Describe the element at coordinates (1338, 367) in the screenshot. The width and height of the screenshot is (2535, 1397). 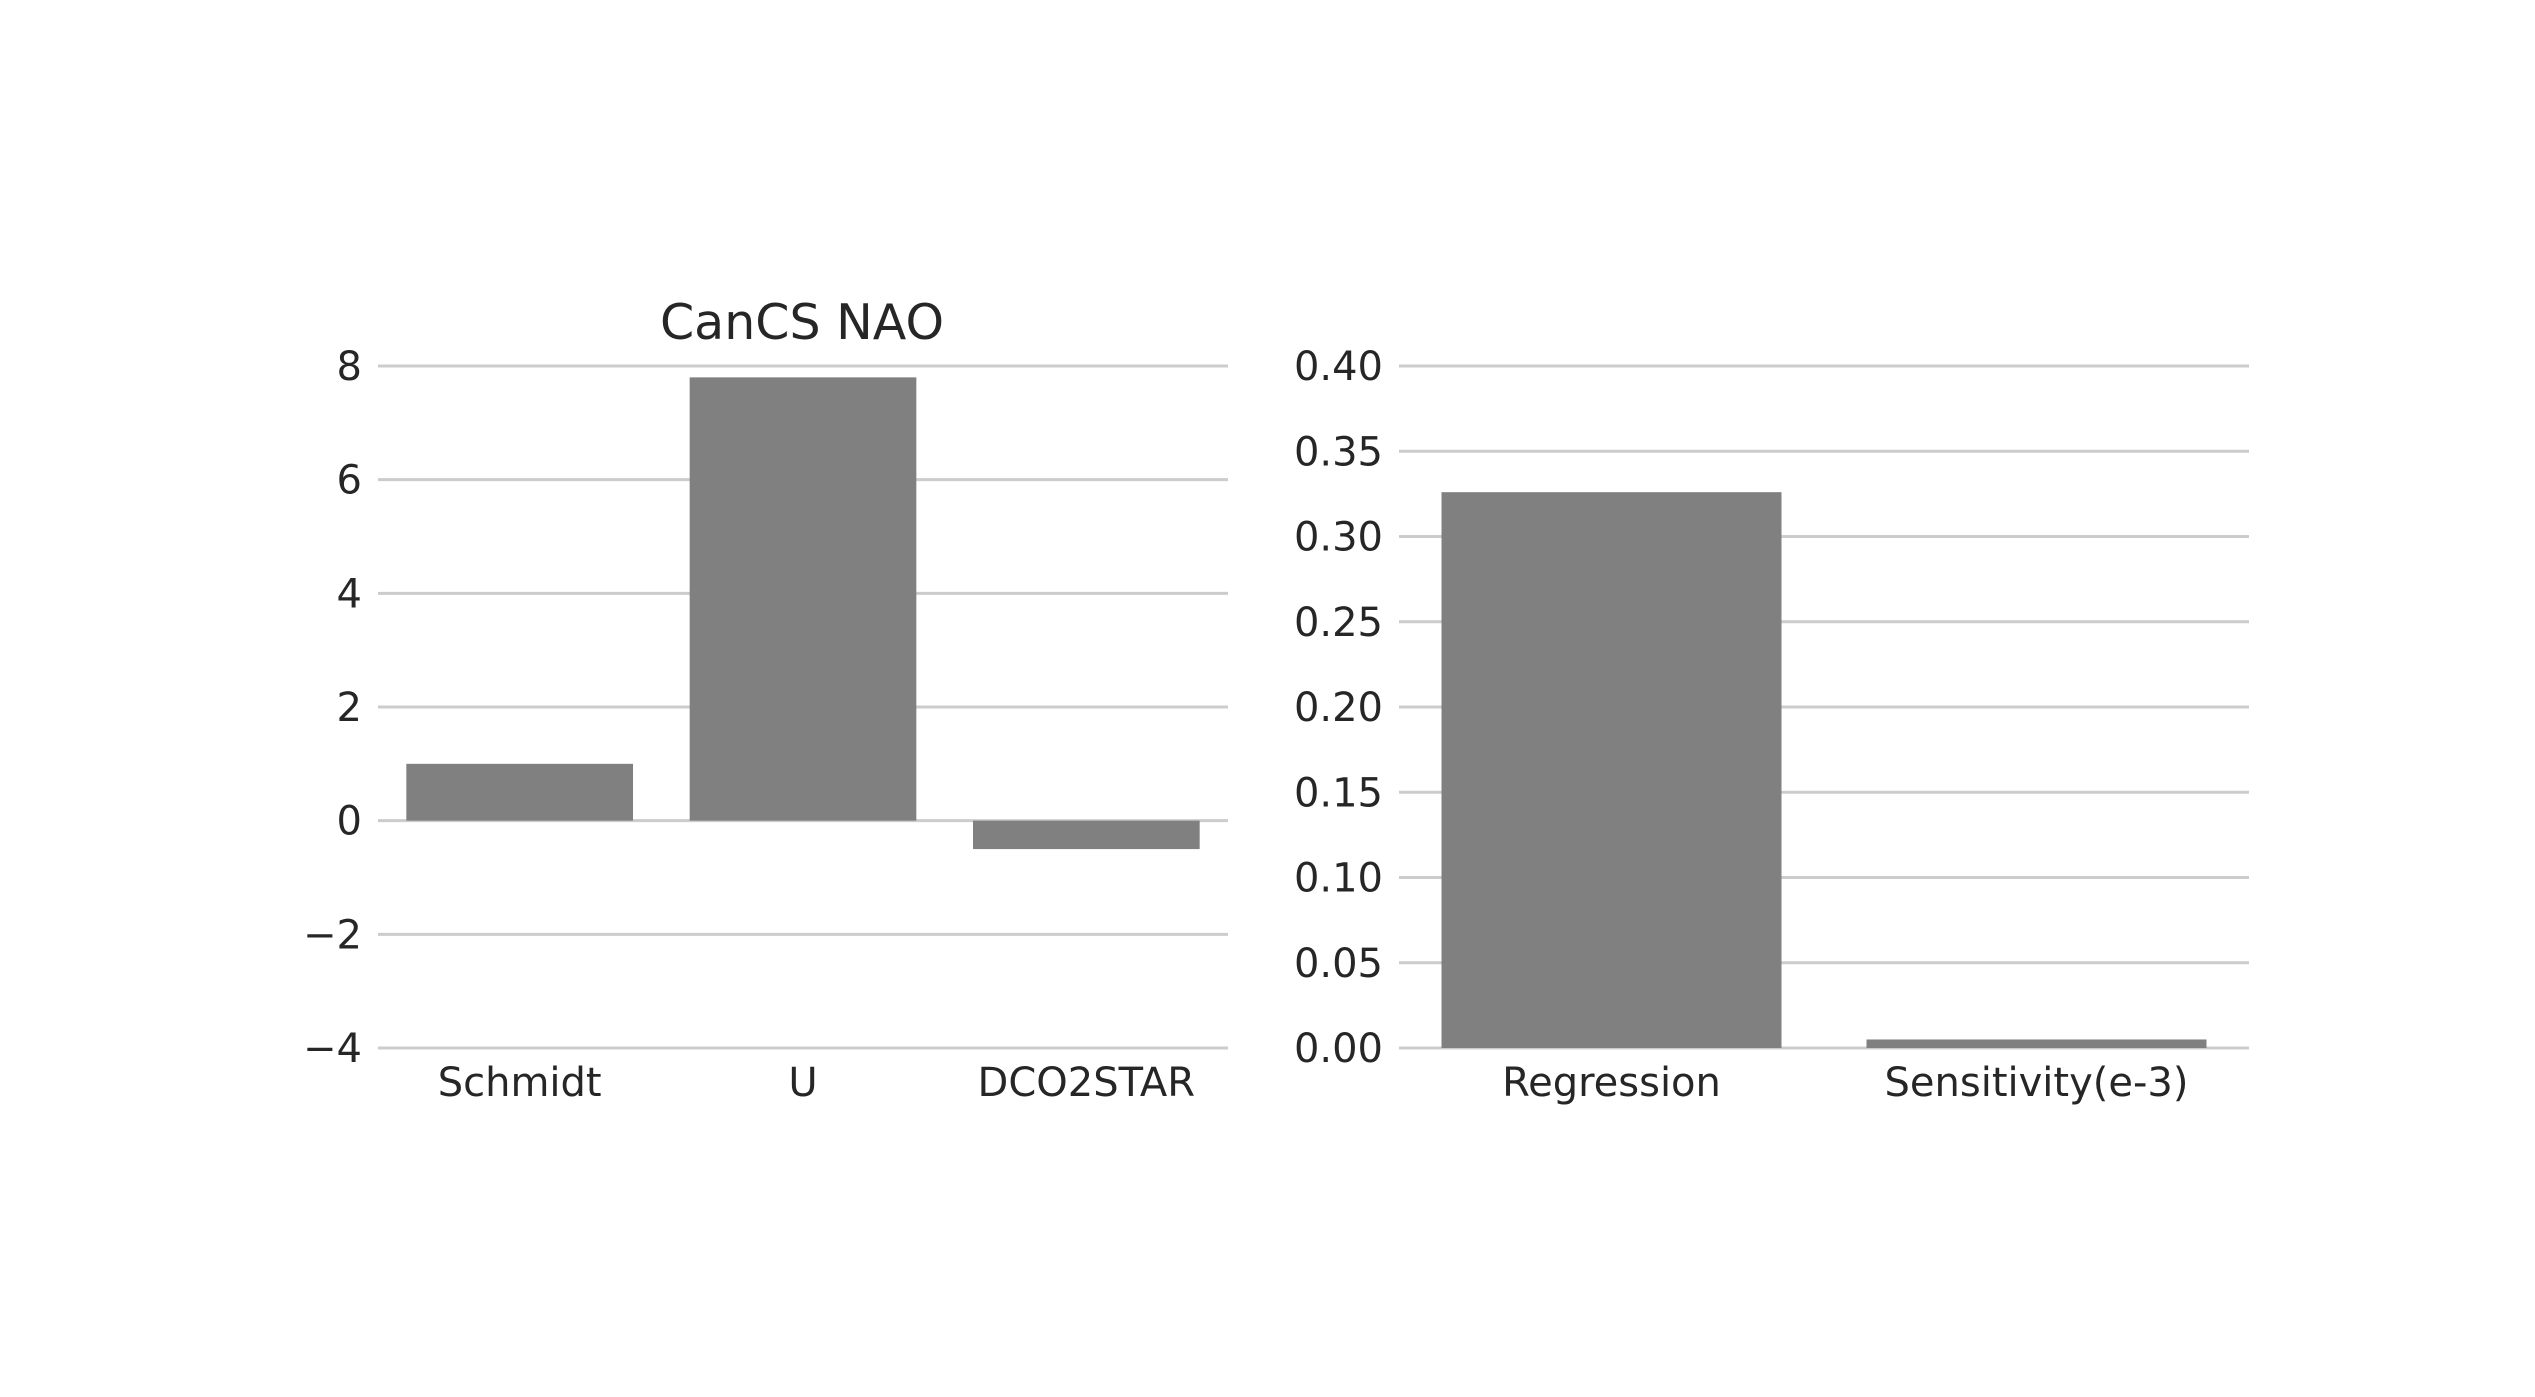
I see `y-tick-label: 0.40` at that location.